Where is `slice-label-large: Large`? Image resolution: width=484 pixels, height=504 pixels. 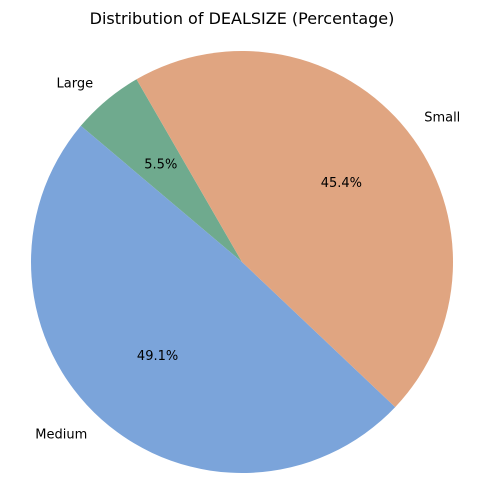 slice-label-large: Large is located at coordinates (75, 83).